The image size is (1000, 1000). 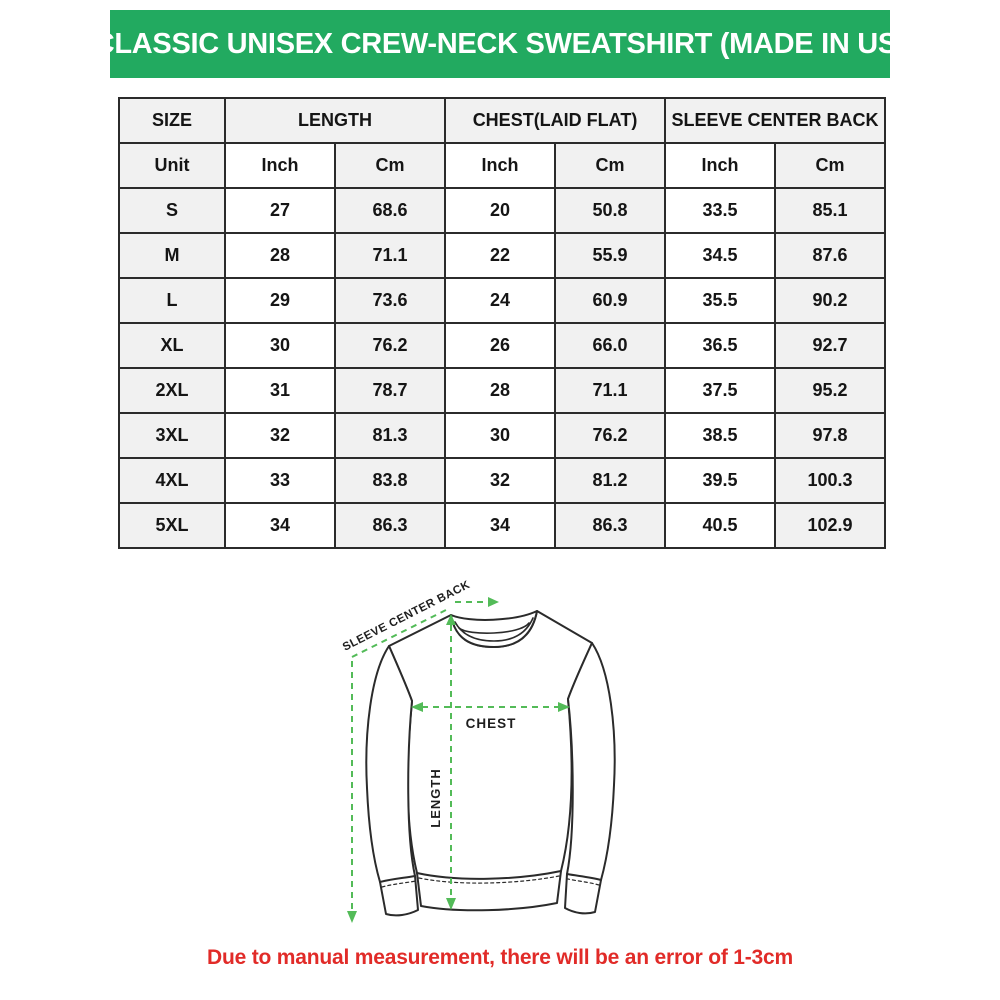 I want to click on inch-value-cell: 22, so click(x=500, y=255).